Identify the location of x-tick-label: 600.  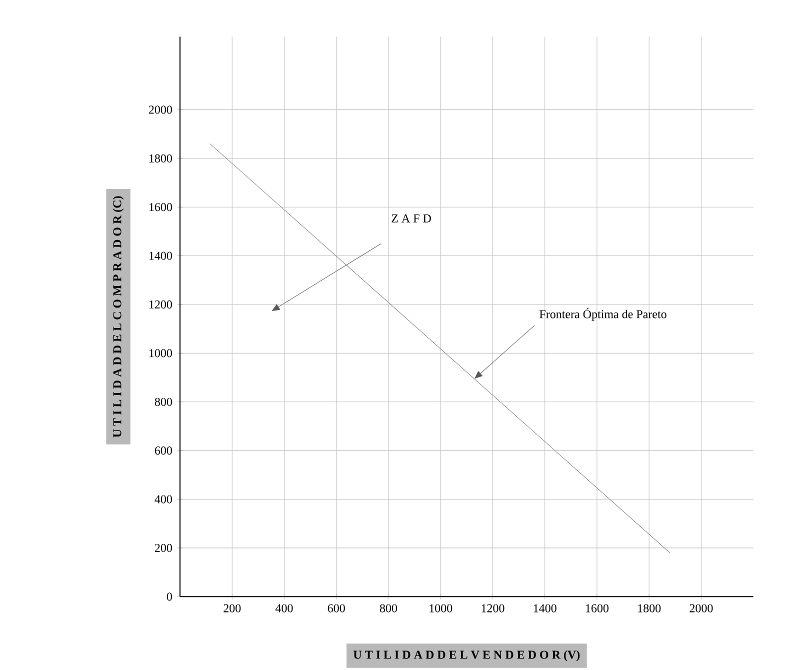
(336, 608).